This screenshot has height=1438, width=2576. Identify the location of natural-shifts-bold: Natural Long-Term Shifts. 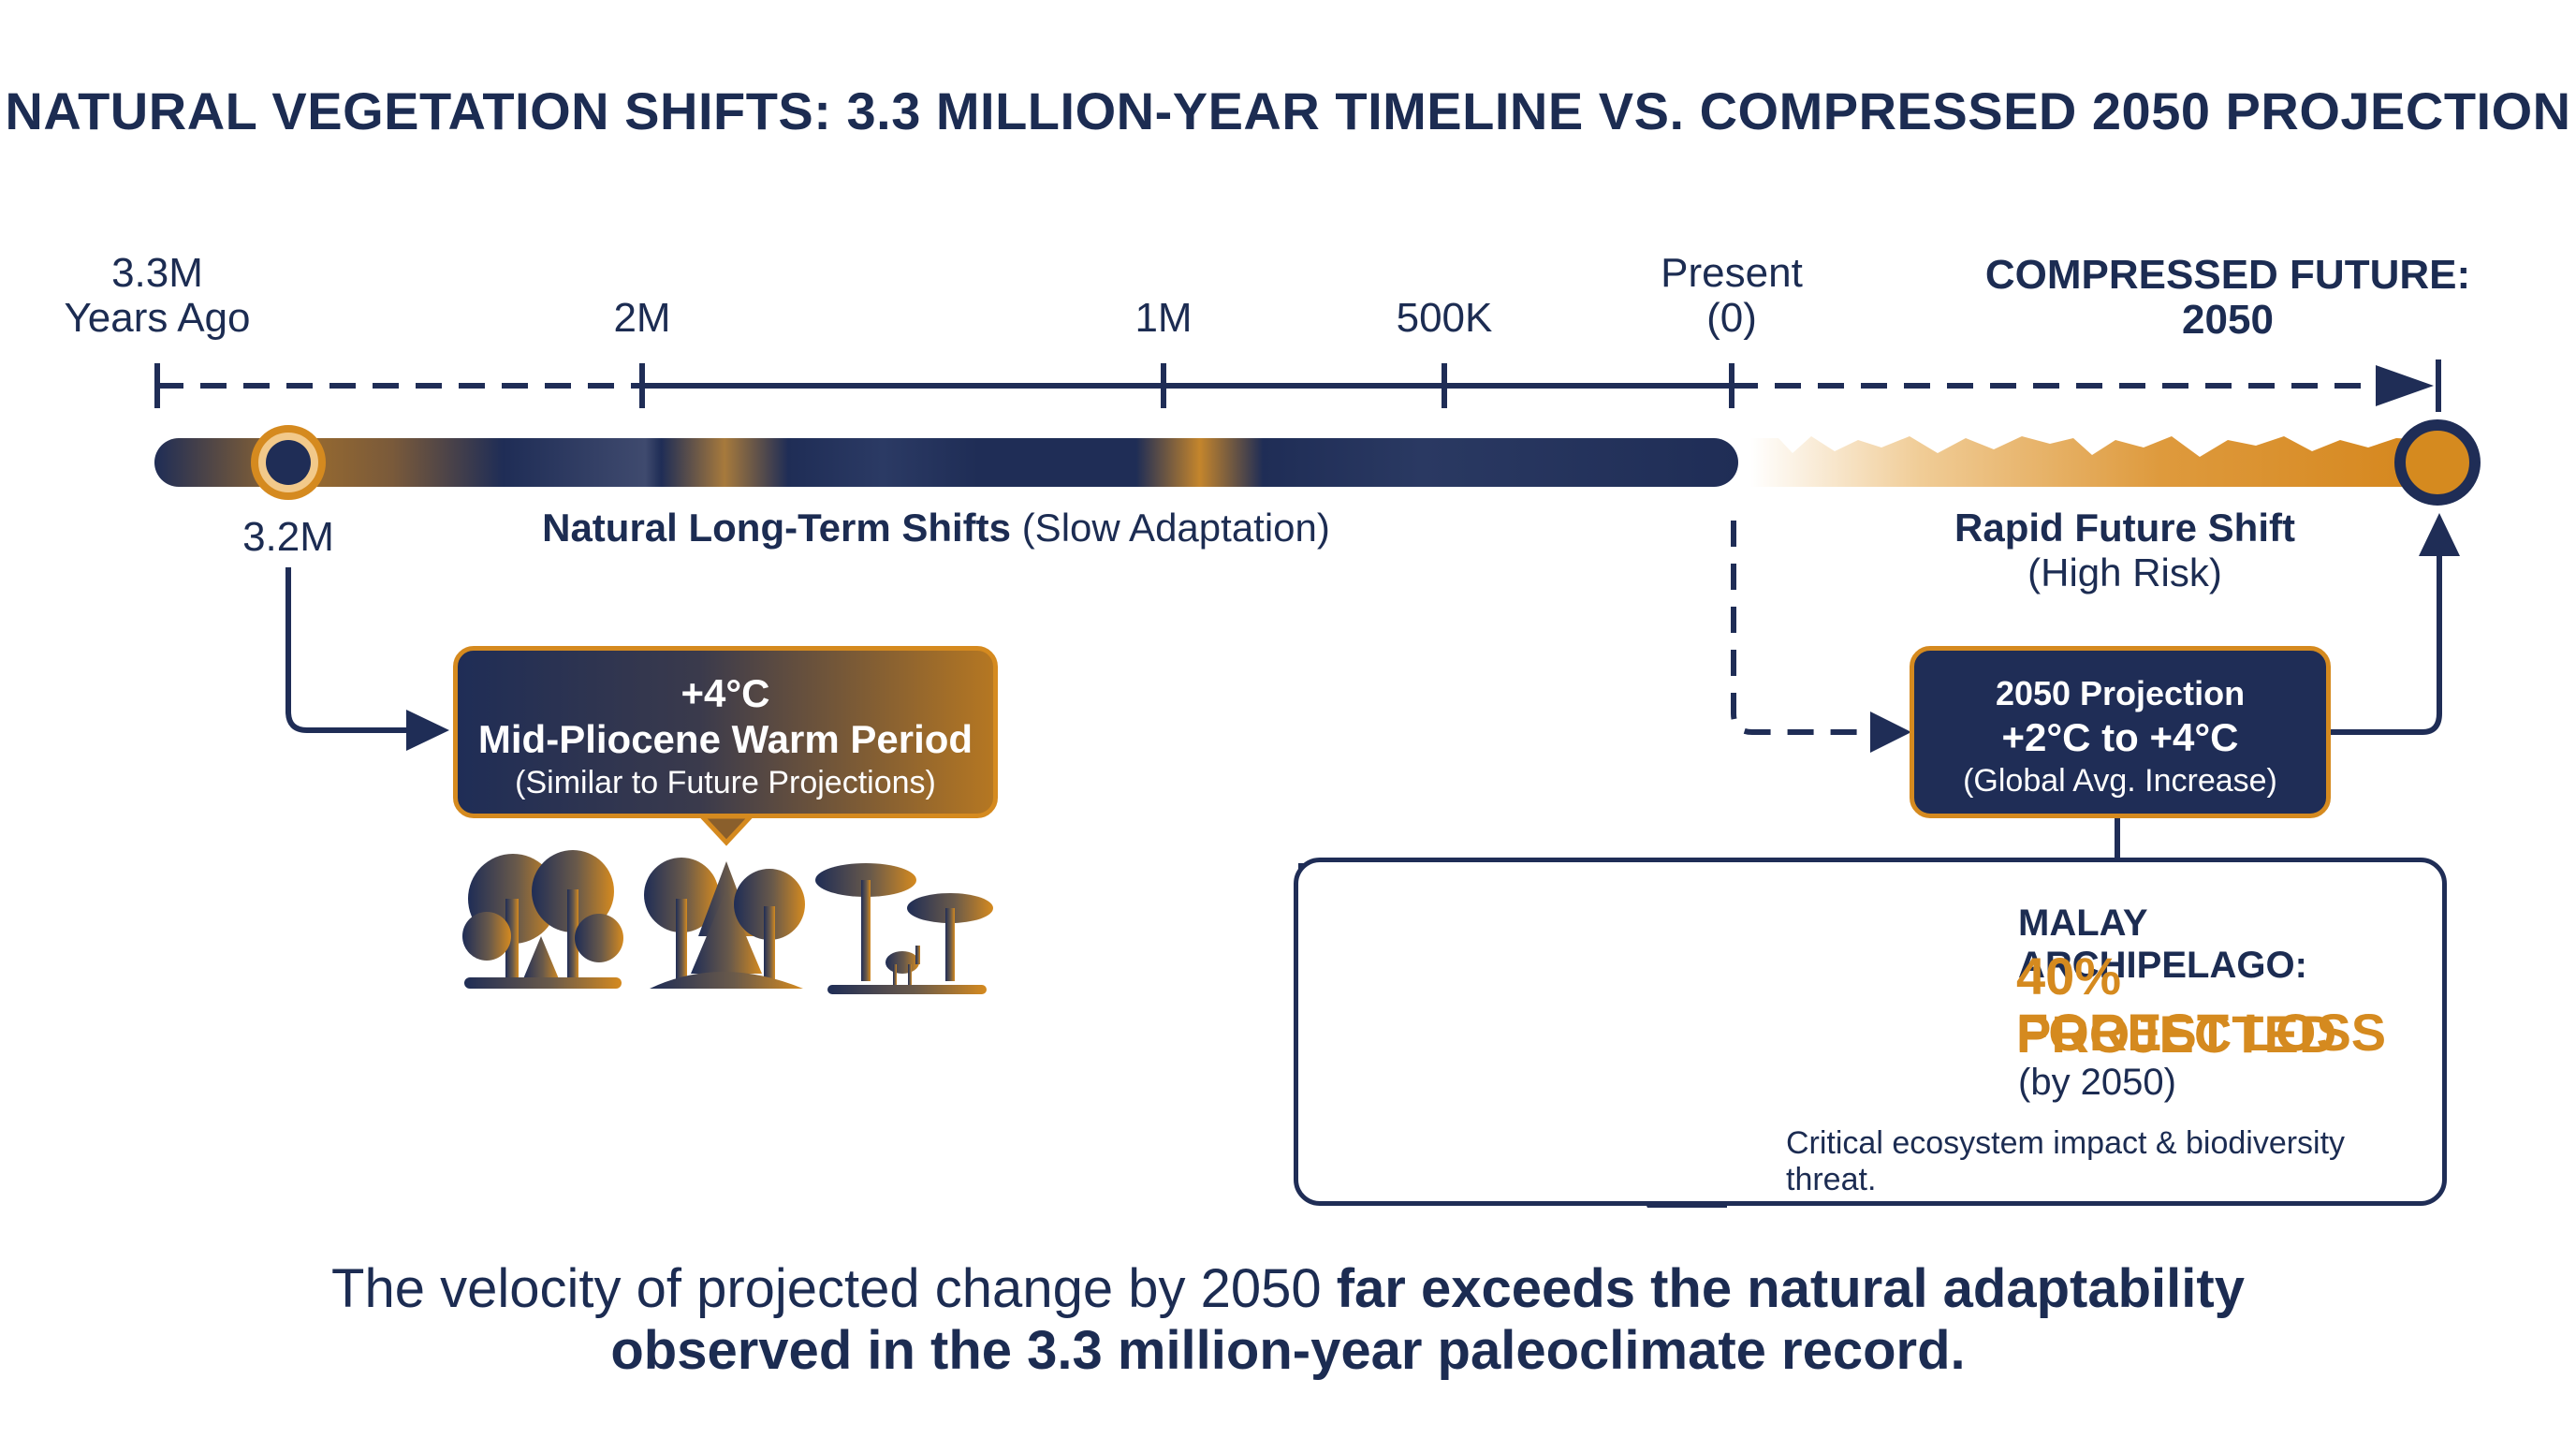
(777, 528).